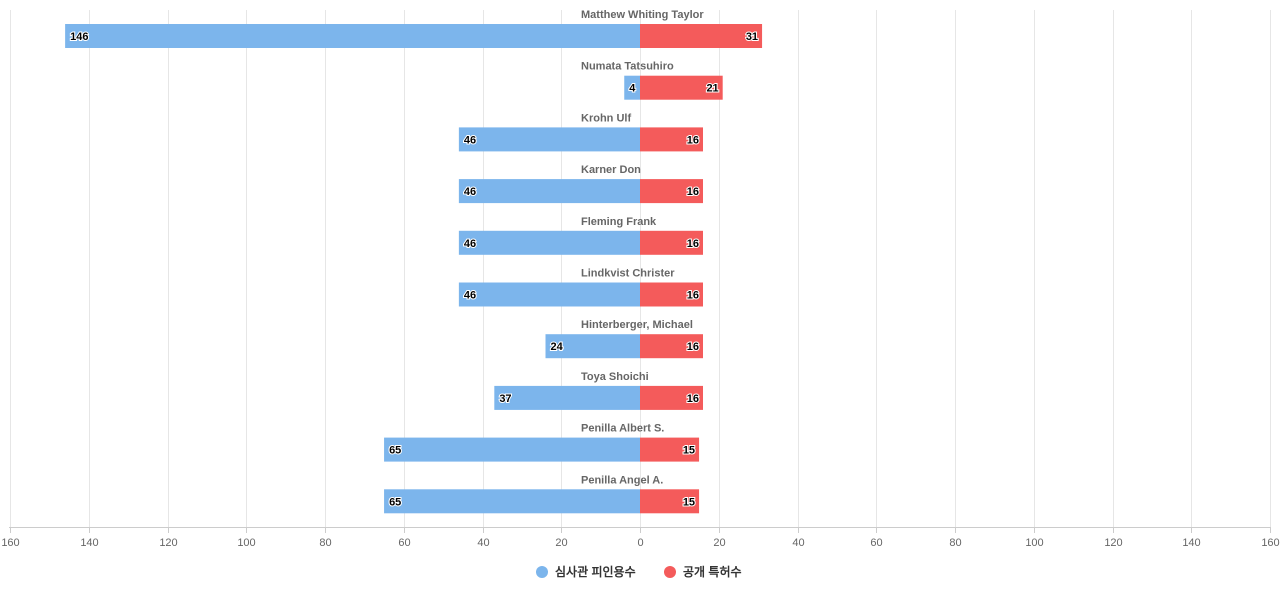 The image size is (1280, 600). What do you see at coordinates (611, 170) in the screenshot?
I see `category-label: Karner Don` at bounding box center [611, 170].